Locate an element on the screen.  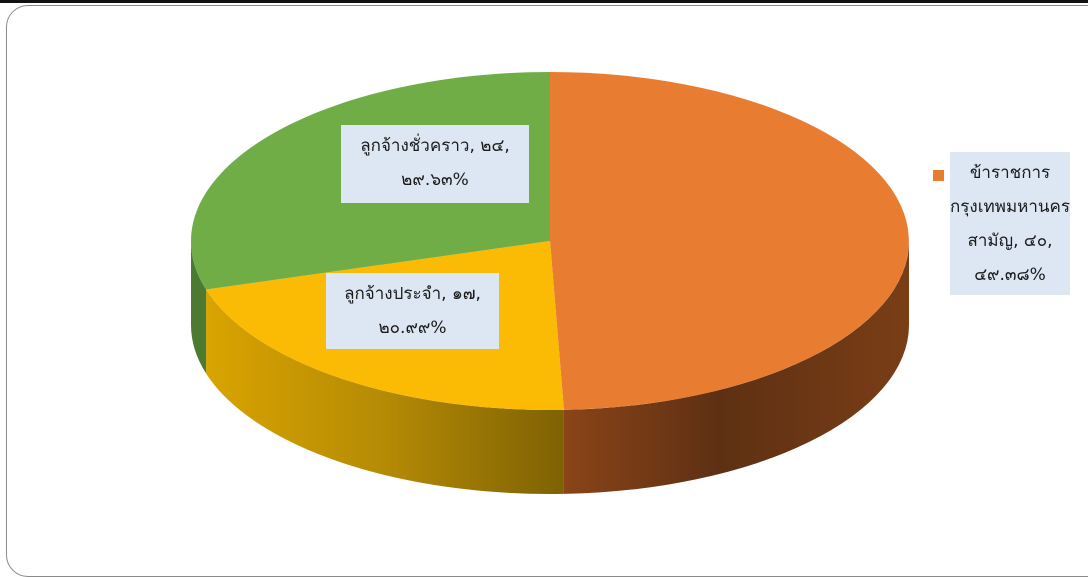
slice-legend-key-civil-servant is located at coordinates (938, 175).